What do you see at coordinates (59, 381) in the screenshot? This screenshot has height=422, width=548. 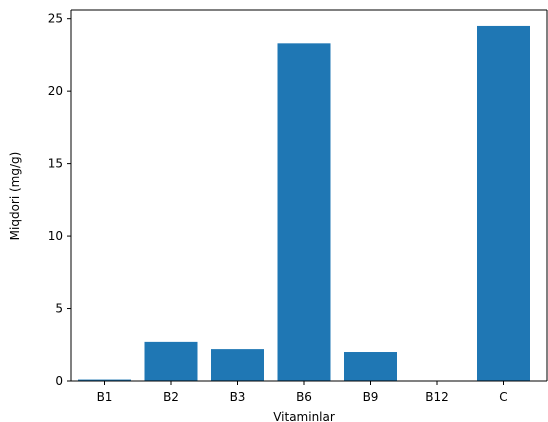 I see `y-tick-label: 0` at bounding box center [59, 381].